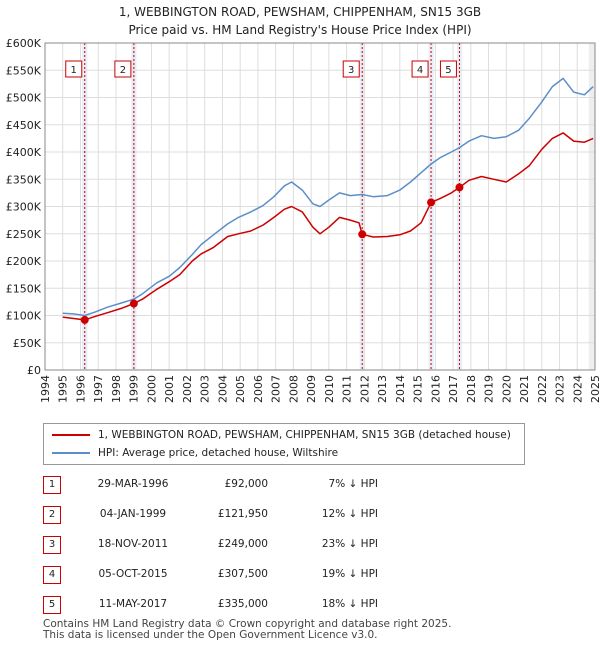  Describe the element at coordinates (24, 207) in the screenshot. I see `y-tick-label: £300K` at that location.